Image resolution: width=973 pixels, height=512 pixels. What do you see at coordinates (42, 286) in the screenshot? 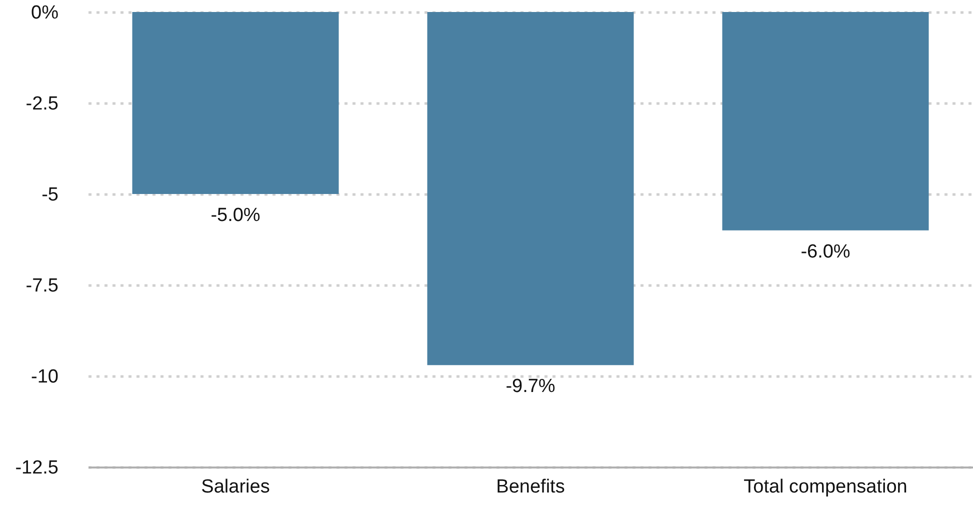
I see `y-tick-label: -7.5` at bounding box center [42, 286].